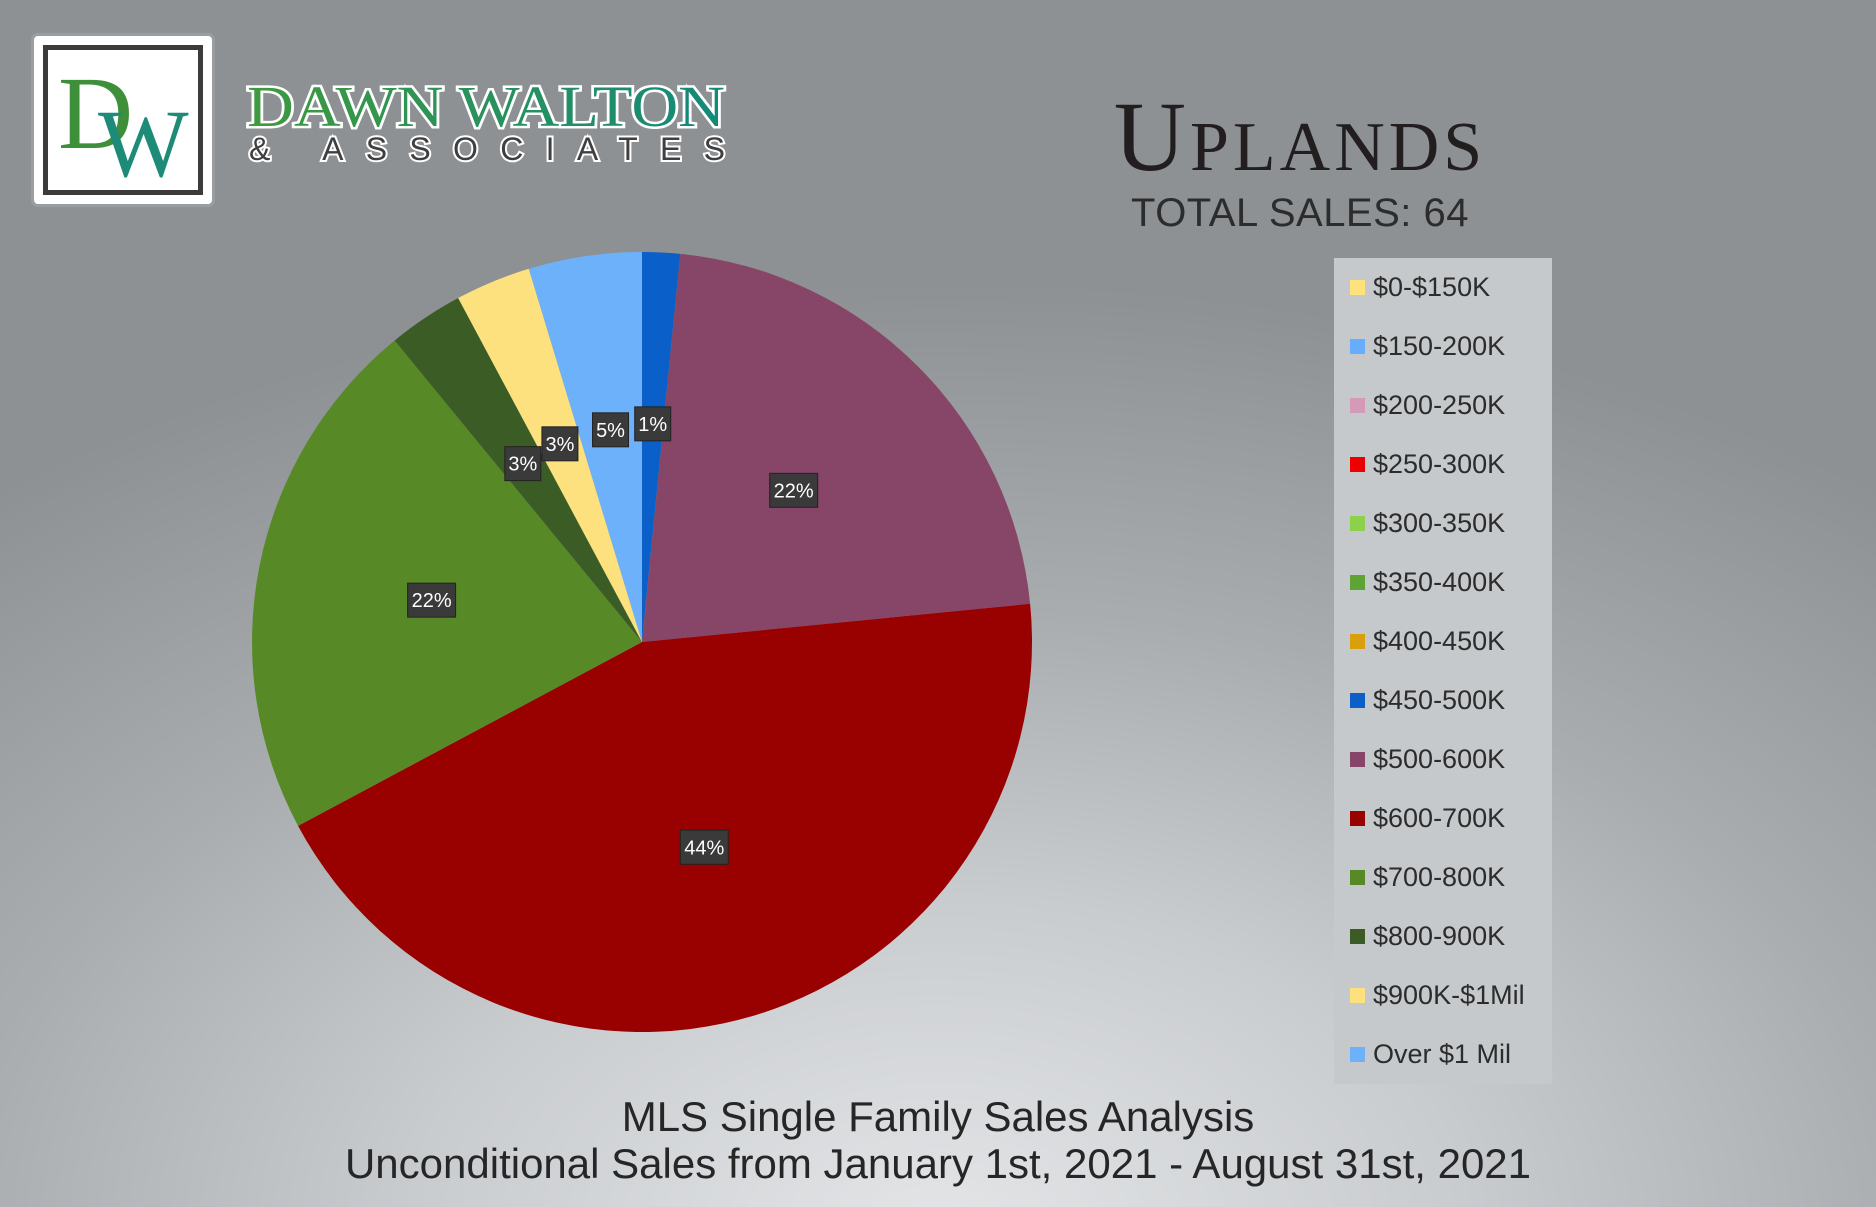  Describe the element at coordinates (1439, 817) in the screenshot. I see `legend-label-9: $600-700K` at that location.